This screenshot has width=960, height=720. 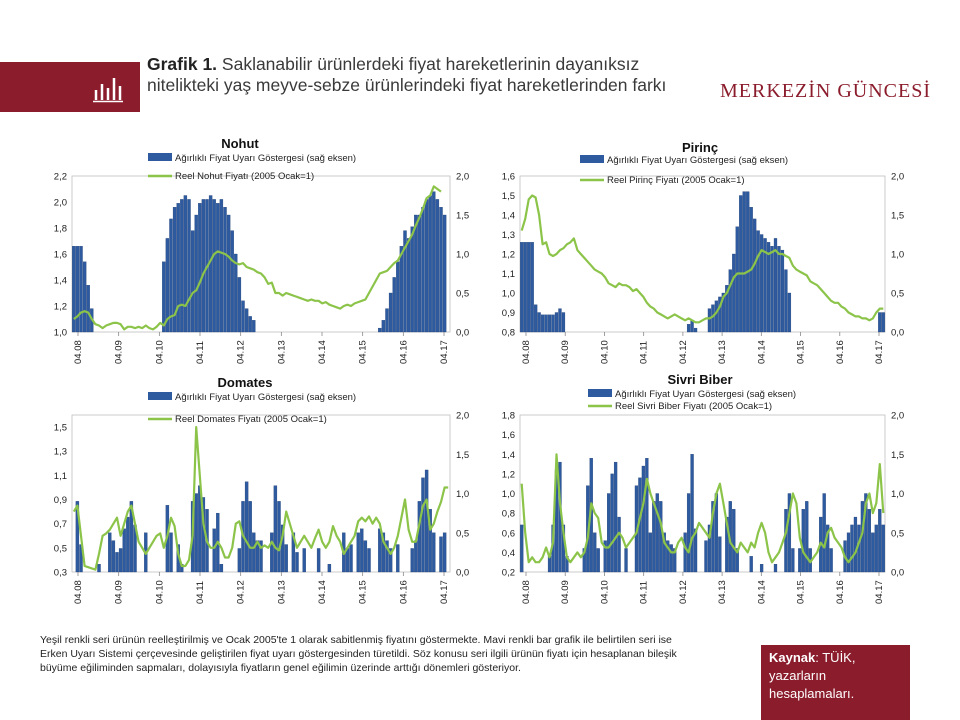 What do you see at coordinates (565, 592) in the screenshot?
I see `x-tick-label: 04.09` at bounding box center [565, 592].